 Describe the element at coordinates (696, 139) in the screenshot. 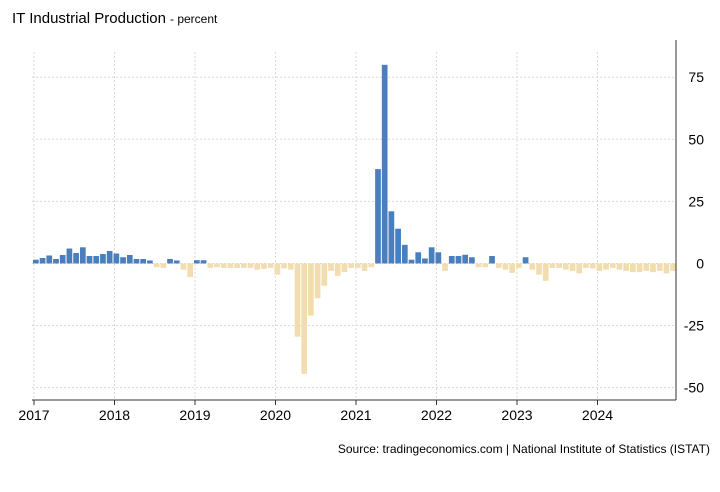

I see `y-tick-label: 50` at that location.